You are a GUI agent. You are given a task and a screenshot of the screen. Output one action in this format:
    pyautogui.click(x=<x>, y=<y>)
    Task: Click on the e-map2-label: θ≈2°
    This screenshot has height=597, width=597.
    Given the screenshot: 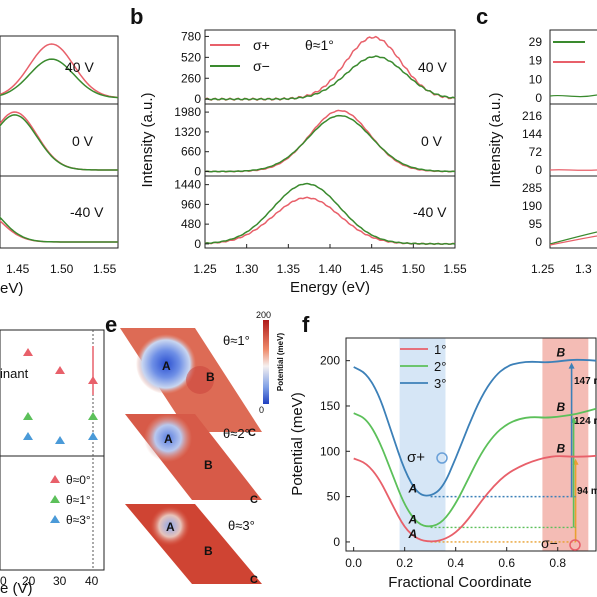 What is the action you would take?
    pyautogui.click(x=236, y=433)
    